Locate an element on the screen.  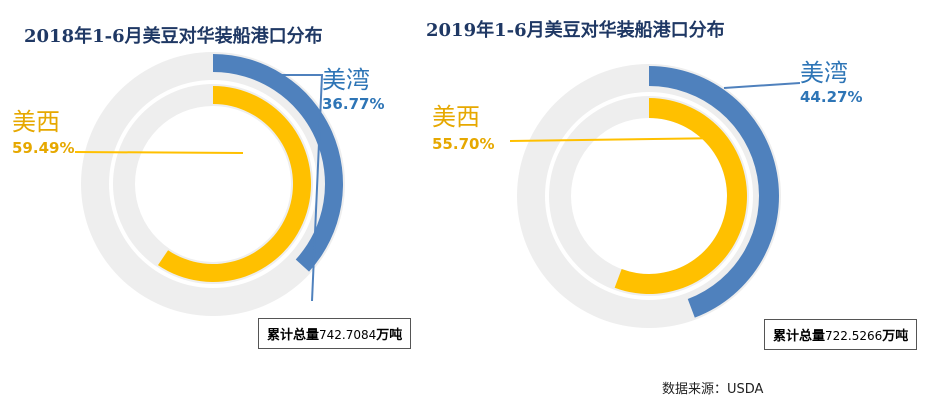
data-source: 数据来源：USDA is located at coordinates (713, 389).